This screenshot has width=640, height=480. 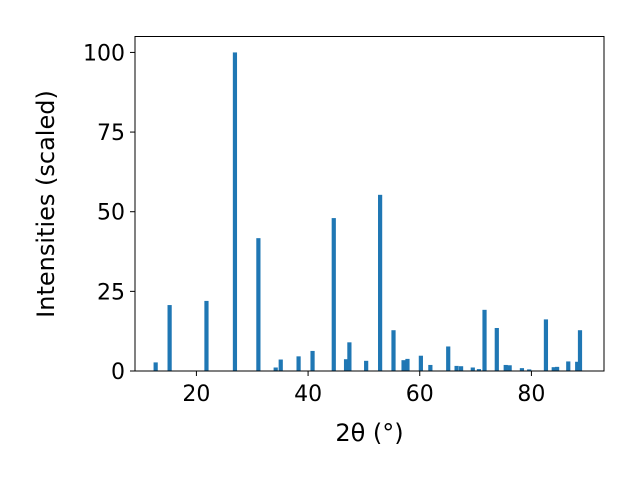 What do you see at coordinates (196, 394) in the screenshot?
I see `x-tick-label: 20` at bounding box center [196, 394].